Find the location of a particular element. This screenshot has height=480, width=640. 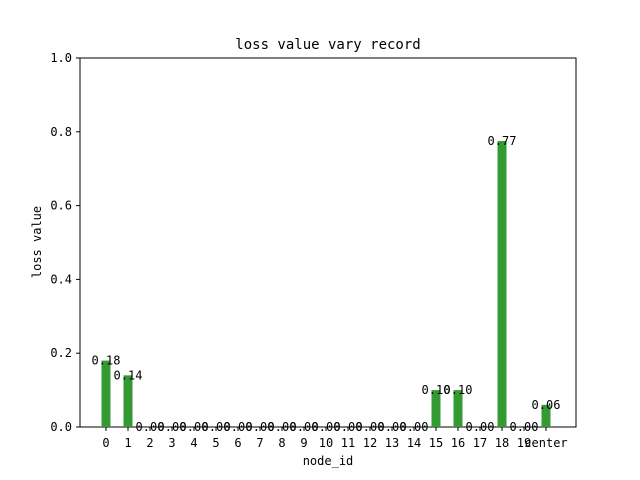

x-tick-label: 6 is located at coordinates (237, 443).